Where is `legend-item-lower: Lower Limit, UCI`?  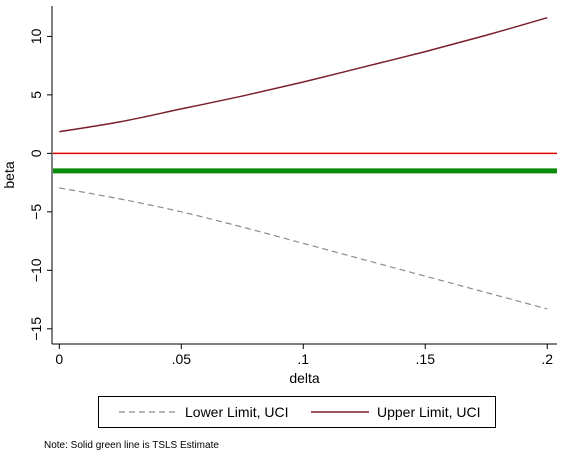
legend-item-lower: Lower Limit, UCI is located at coordinates (203, 412).